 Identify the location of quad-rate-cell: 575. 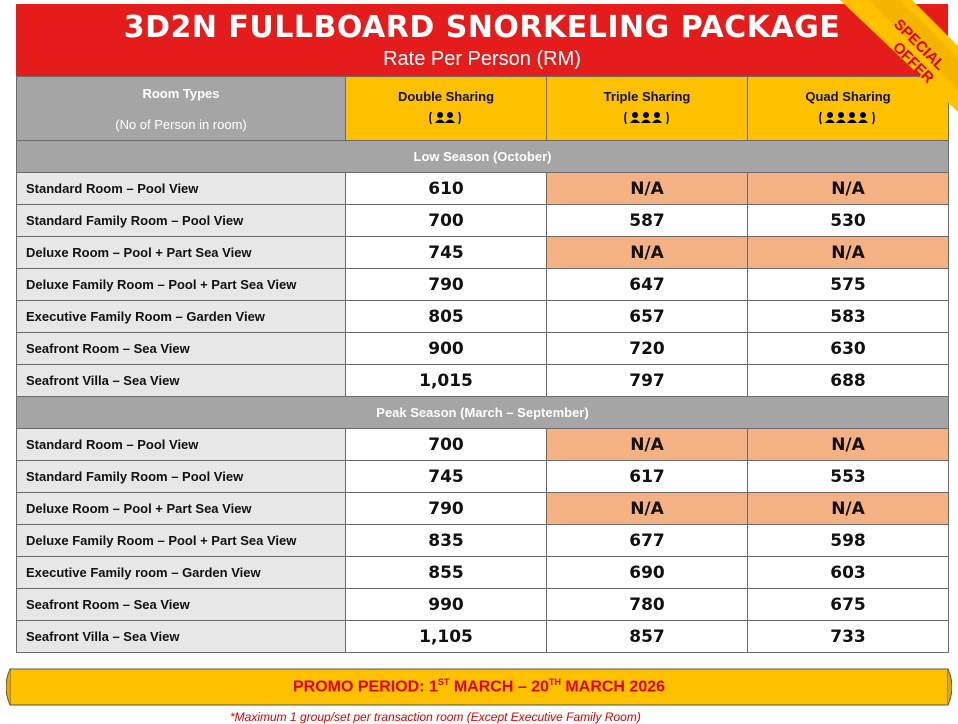
(848, 284).